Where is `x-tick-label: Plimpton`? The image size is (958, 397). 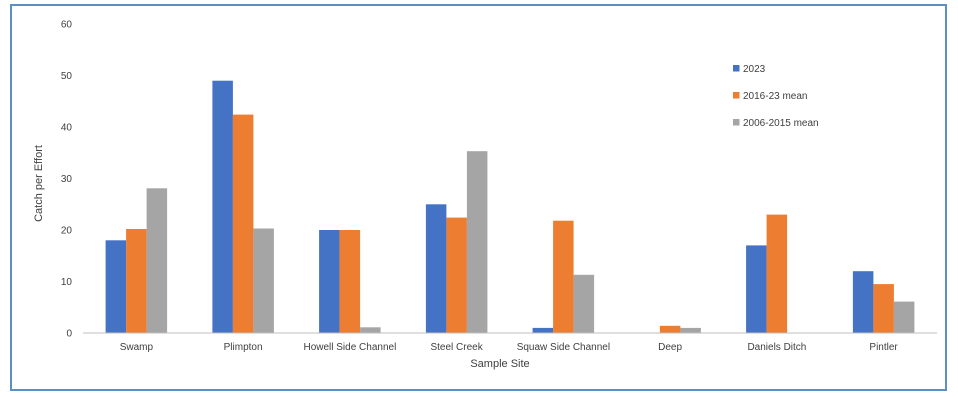
x-tick-label: Plimpton is located at coordinates (243, 347).